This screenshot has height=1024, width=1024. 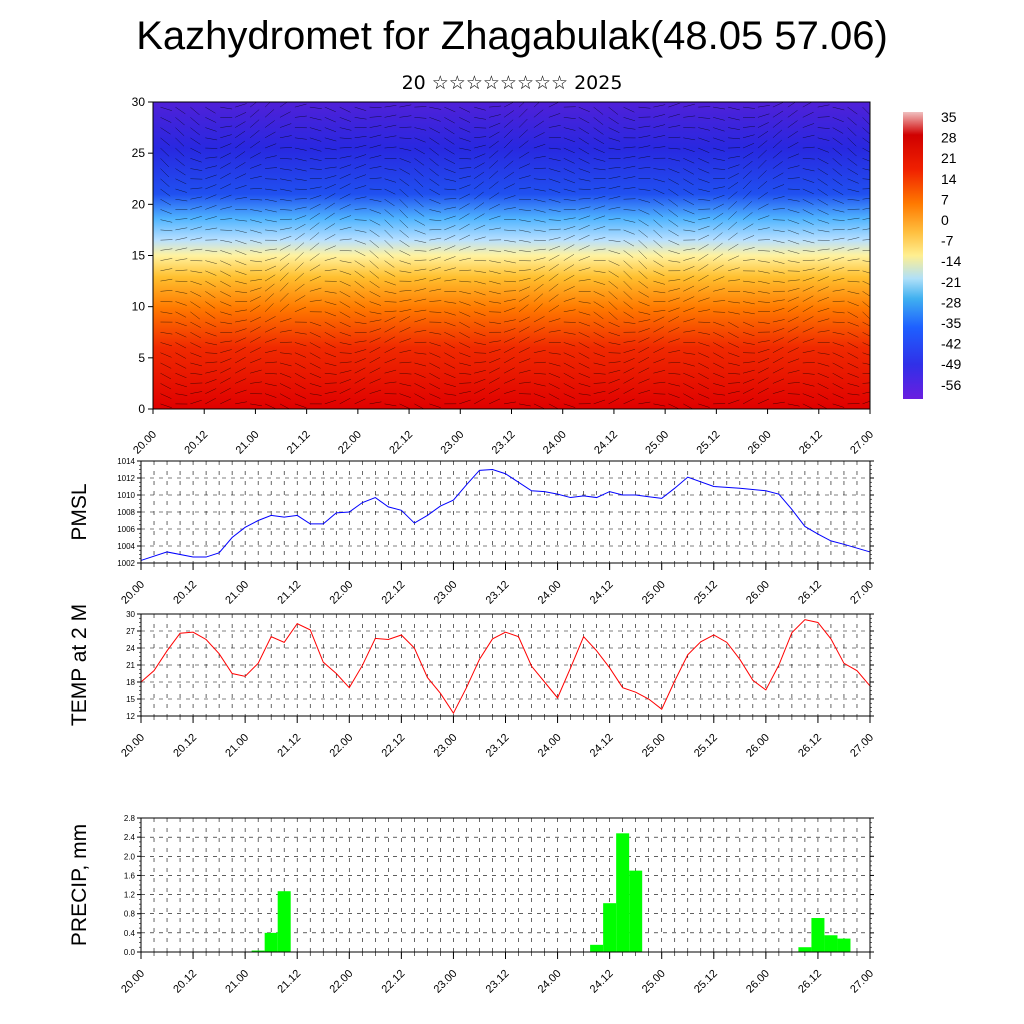 What do you see at coordinates (949, 179) in the screenshot?
I see `colorbar-label: 14` at bounding box center [949, 179].